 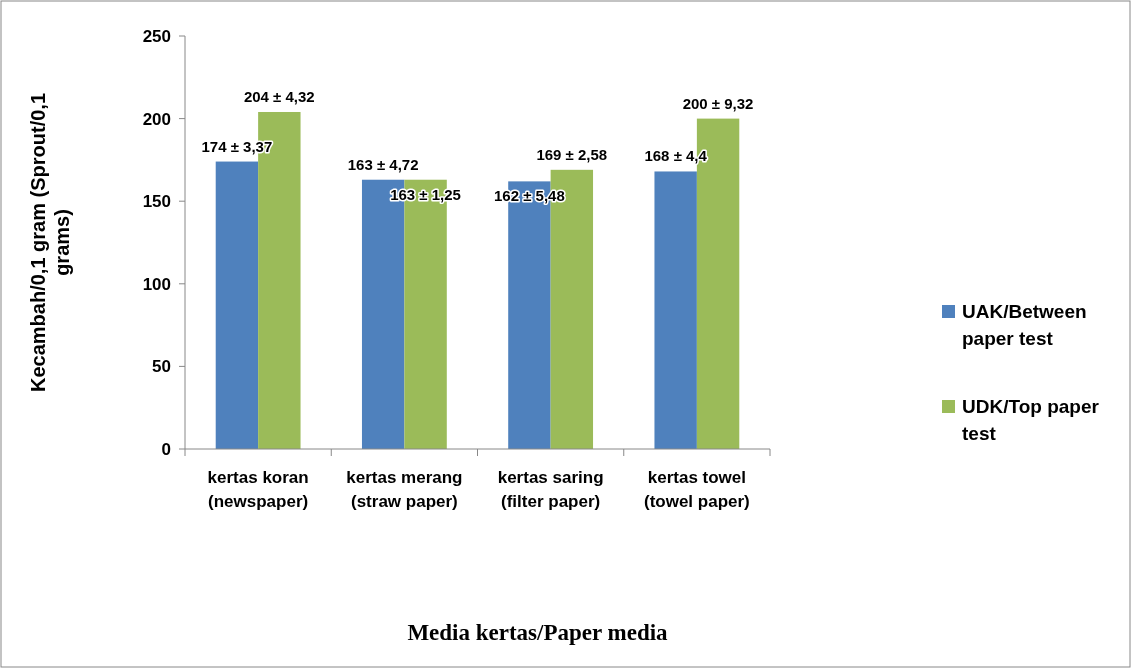 What do you see at coordinates (718, 103) in the screenshot?
I see `data-label: 200 ± 9,32` at bounding box center [718, 103].